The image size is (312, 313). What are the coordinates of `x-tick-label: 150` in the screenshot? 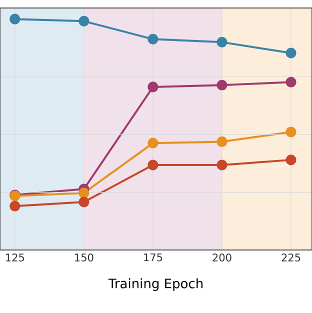 It's located at (84, 258).